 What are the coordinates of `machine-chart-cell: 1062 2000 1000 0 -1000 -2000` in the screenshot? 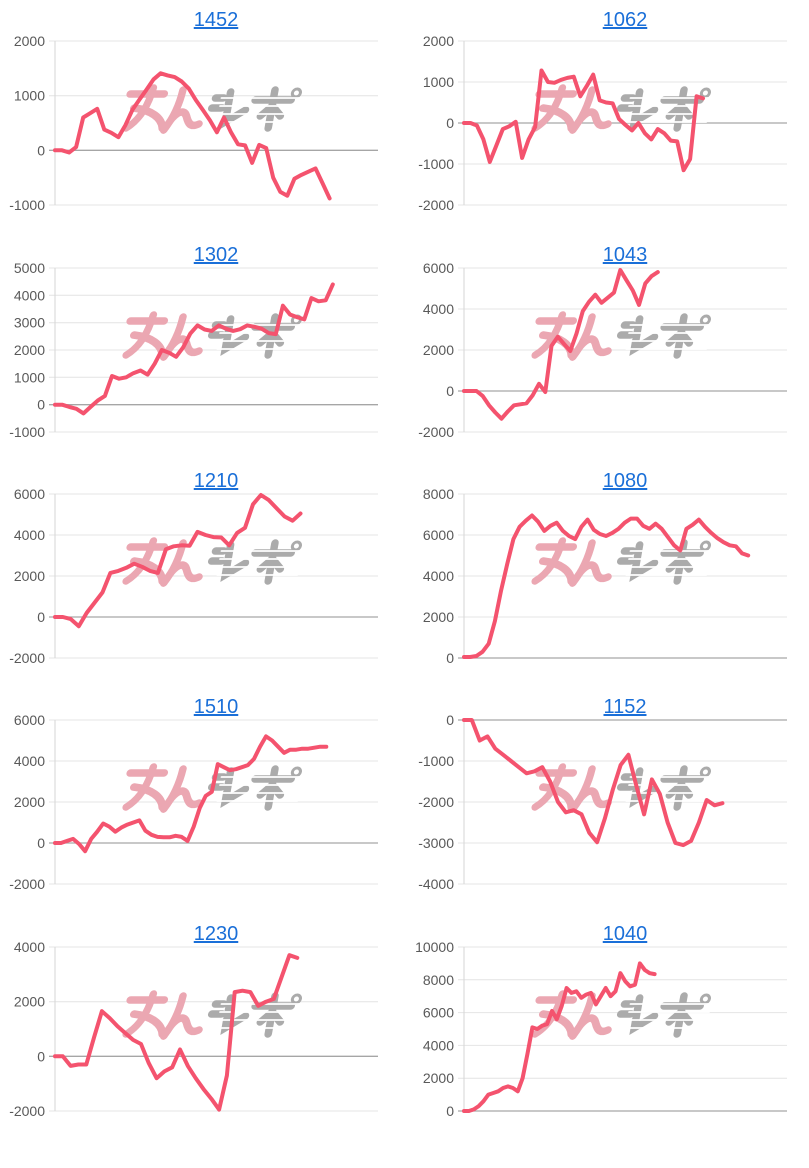 It's located at (609, 113).